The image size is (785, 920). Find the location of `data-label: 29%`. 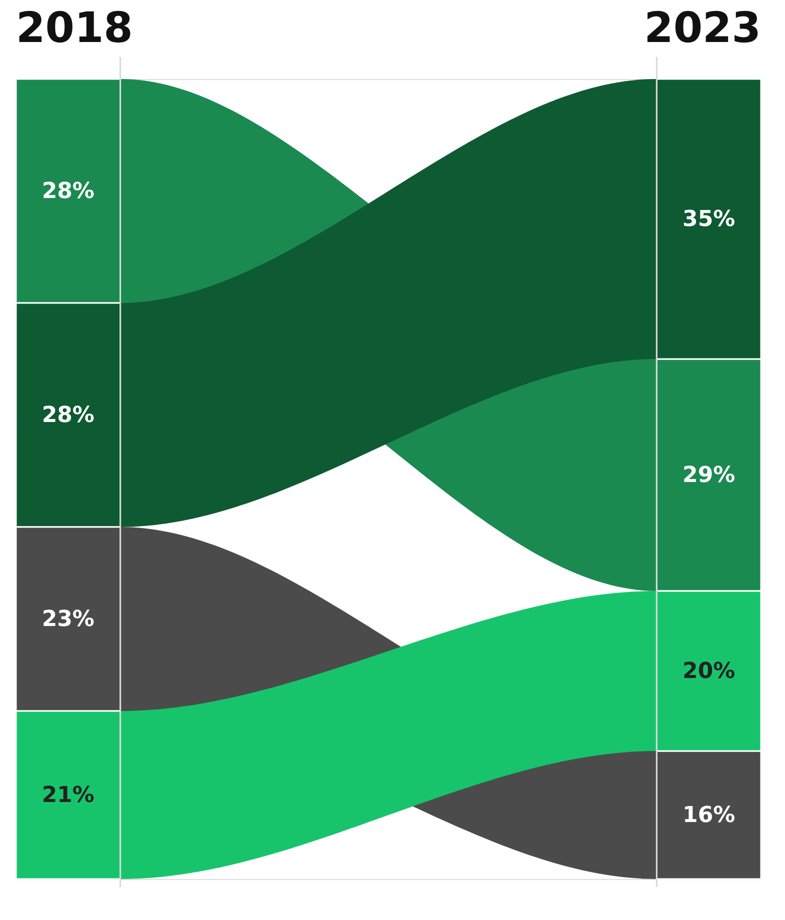

data-label: 29% is located at coordinates (709, 475).